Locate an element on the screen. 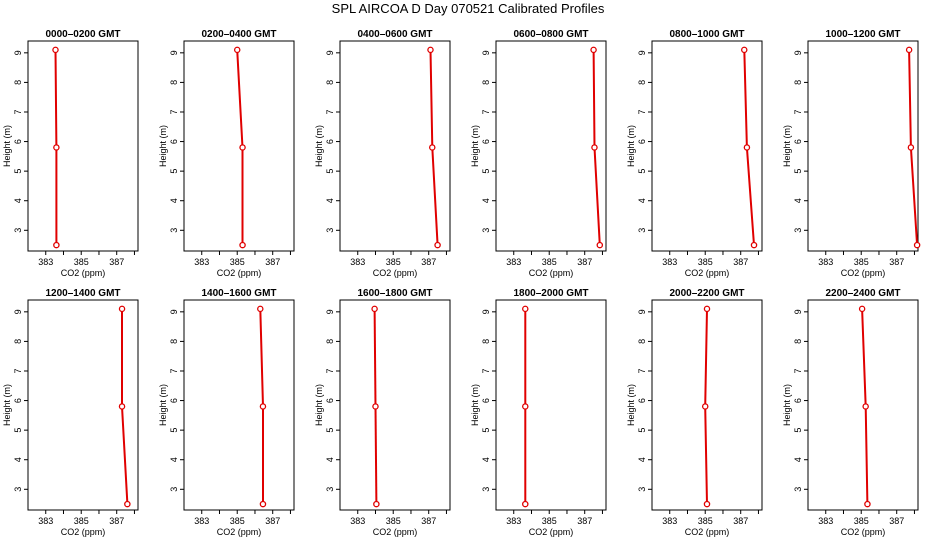 The image size is (936, 540). panel-title: 1600–1800 GMT is located at coordinates (394, 293).